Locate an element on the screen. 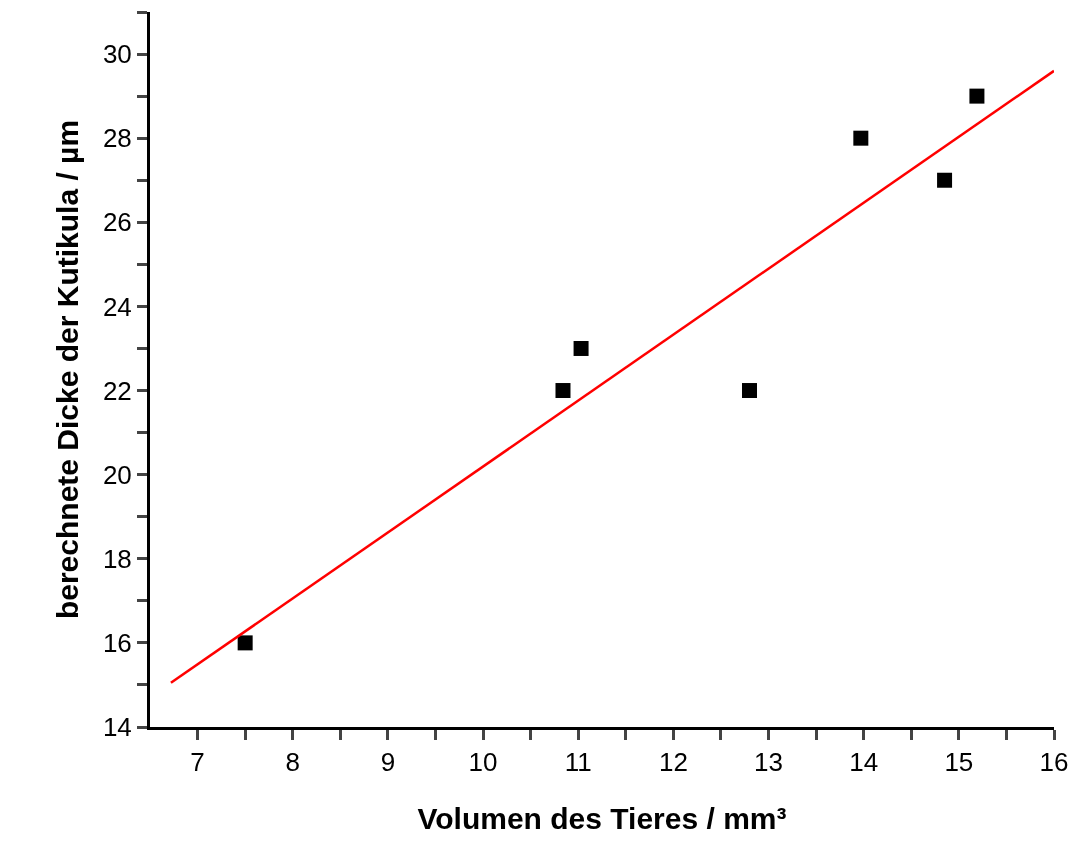  x-tick-label: 8 is located at coordinates (292, 762).